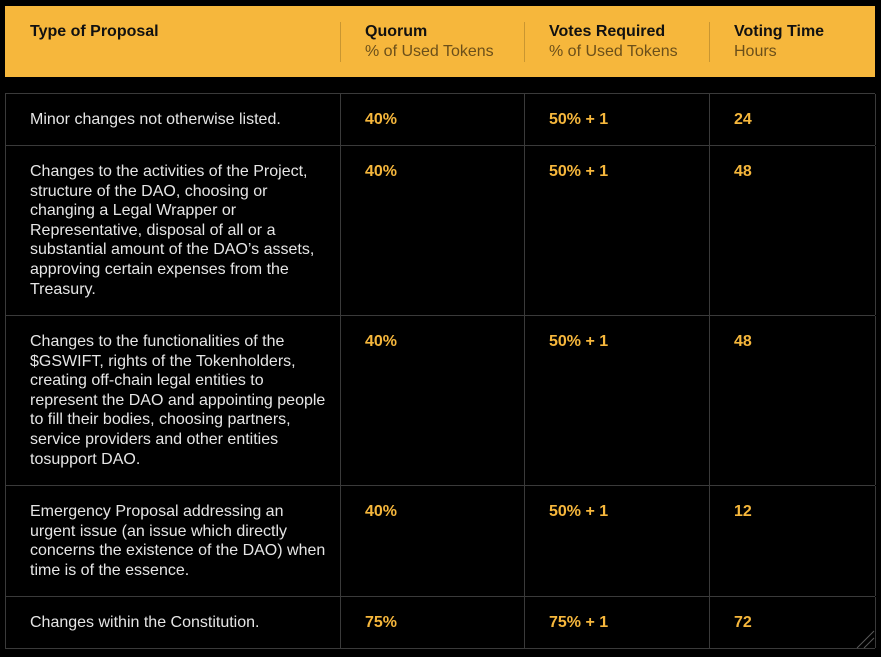  Describe the element at coordinates (607, 31) in the screenshot. I see `header-title: Votes Required` at that location.